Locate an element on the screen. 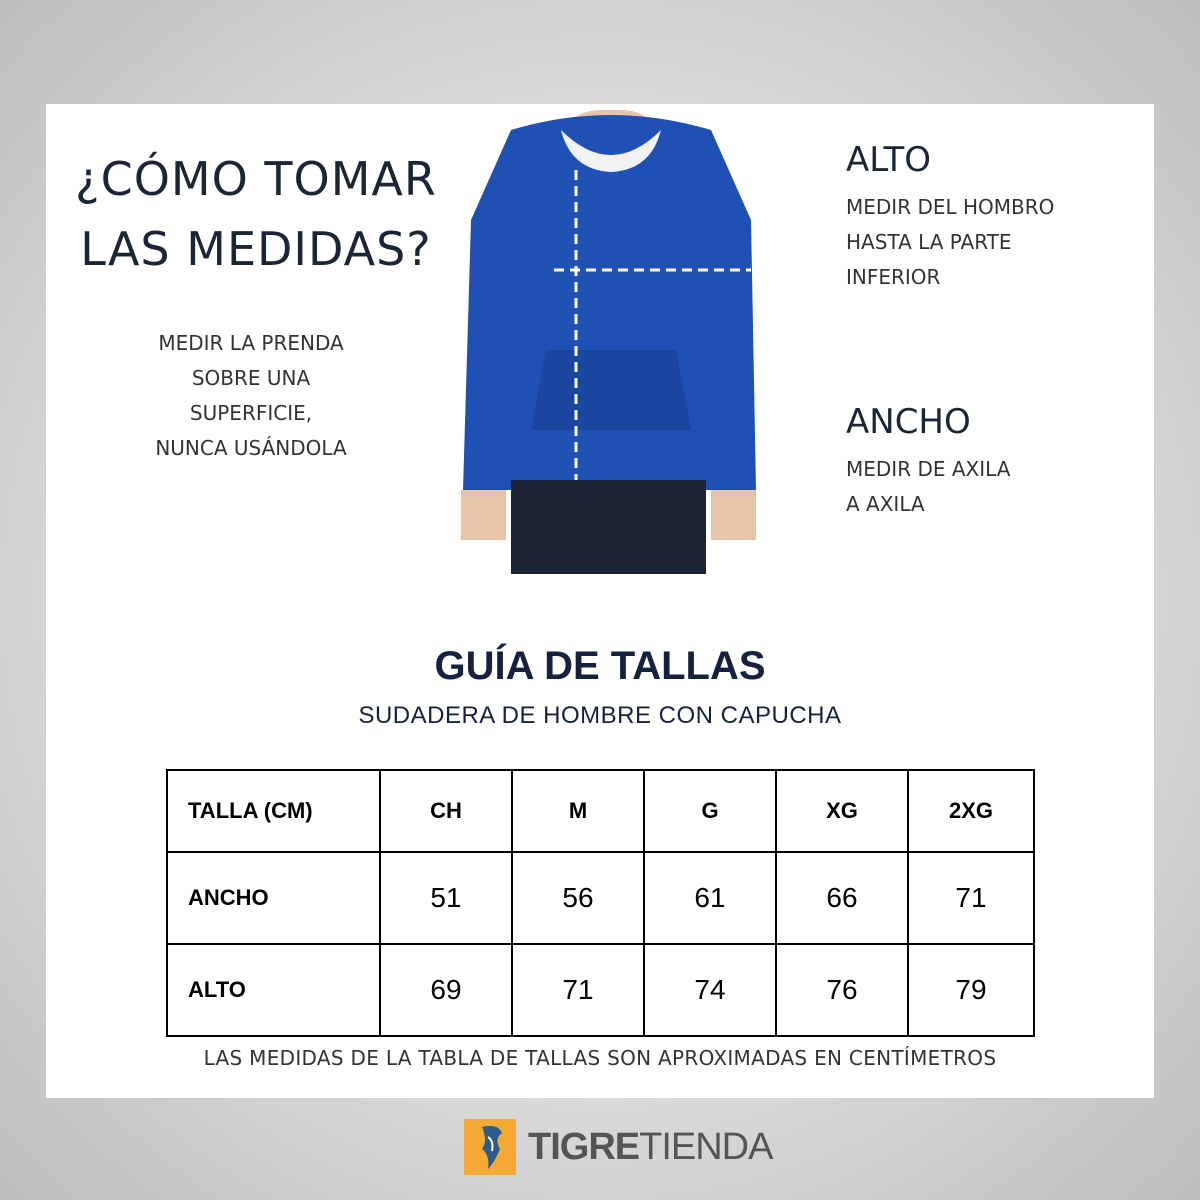 The image size is (1200, 1200). logo-light-text: TIENDA is located at coordinates (706, 1146).